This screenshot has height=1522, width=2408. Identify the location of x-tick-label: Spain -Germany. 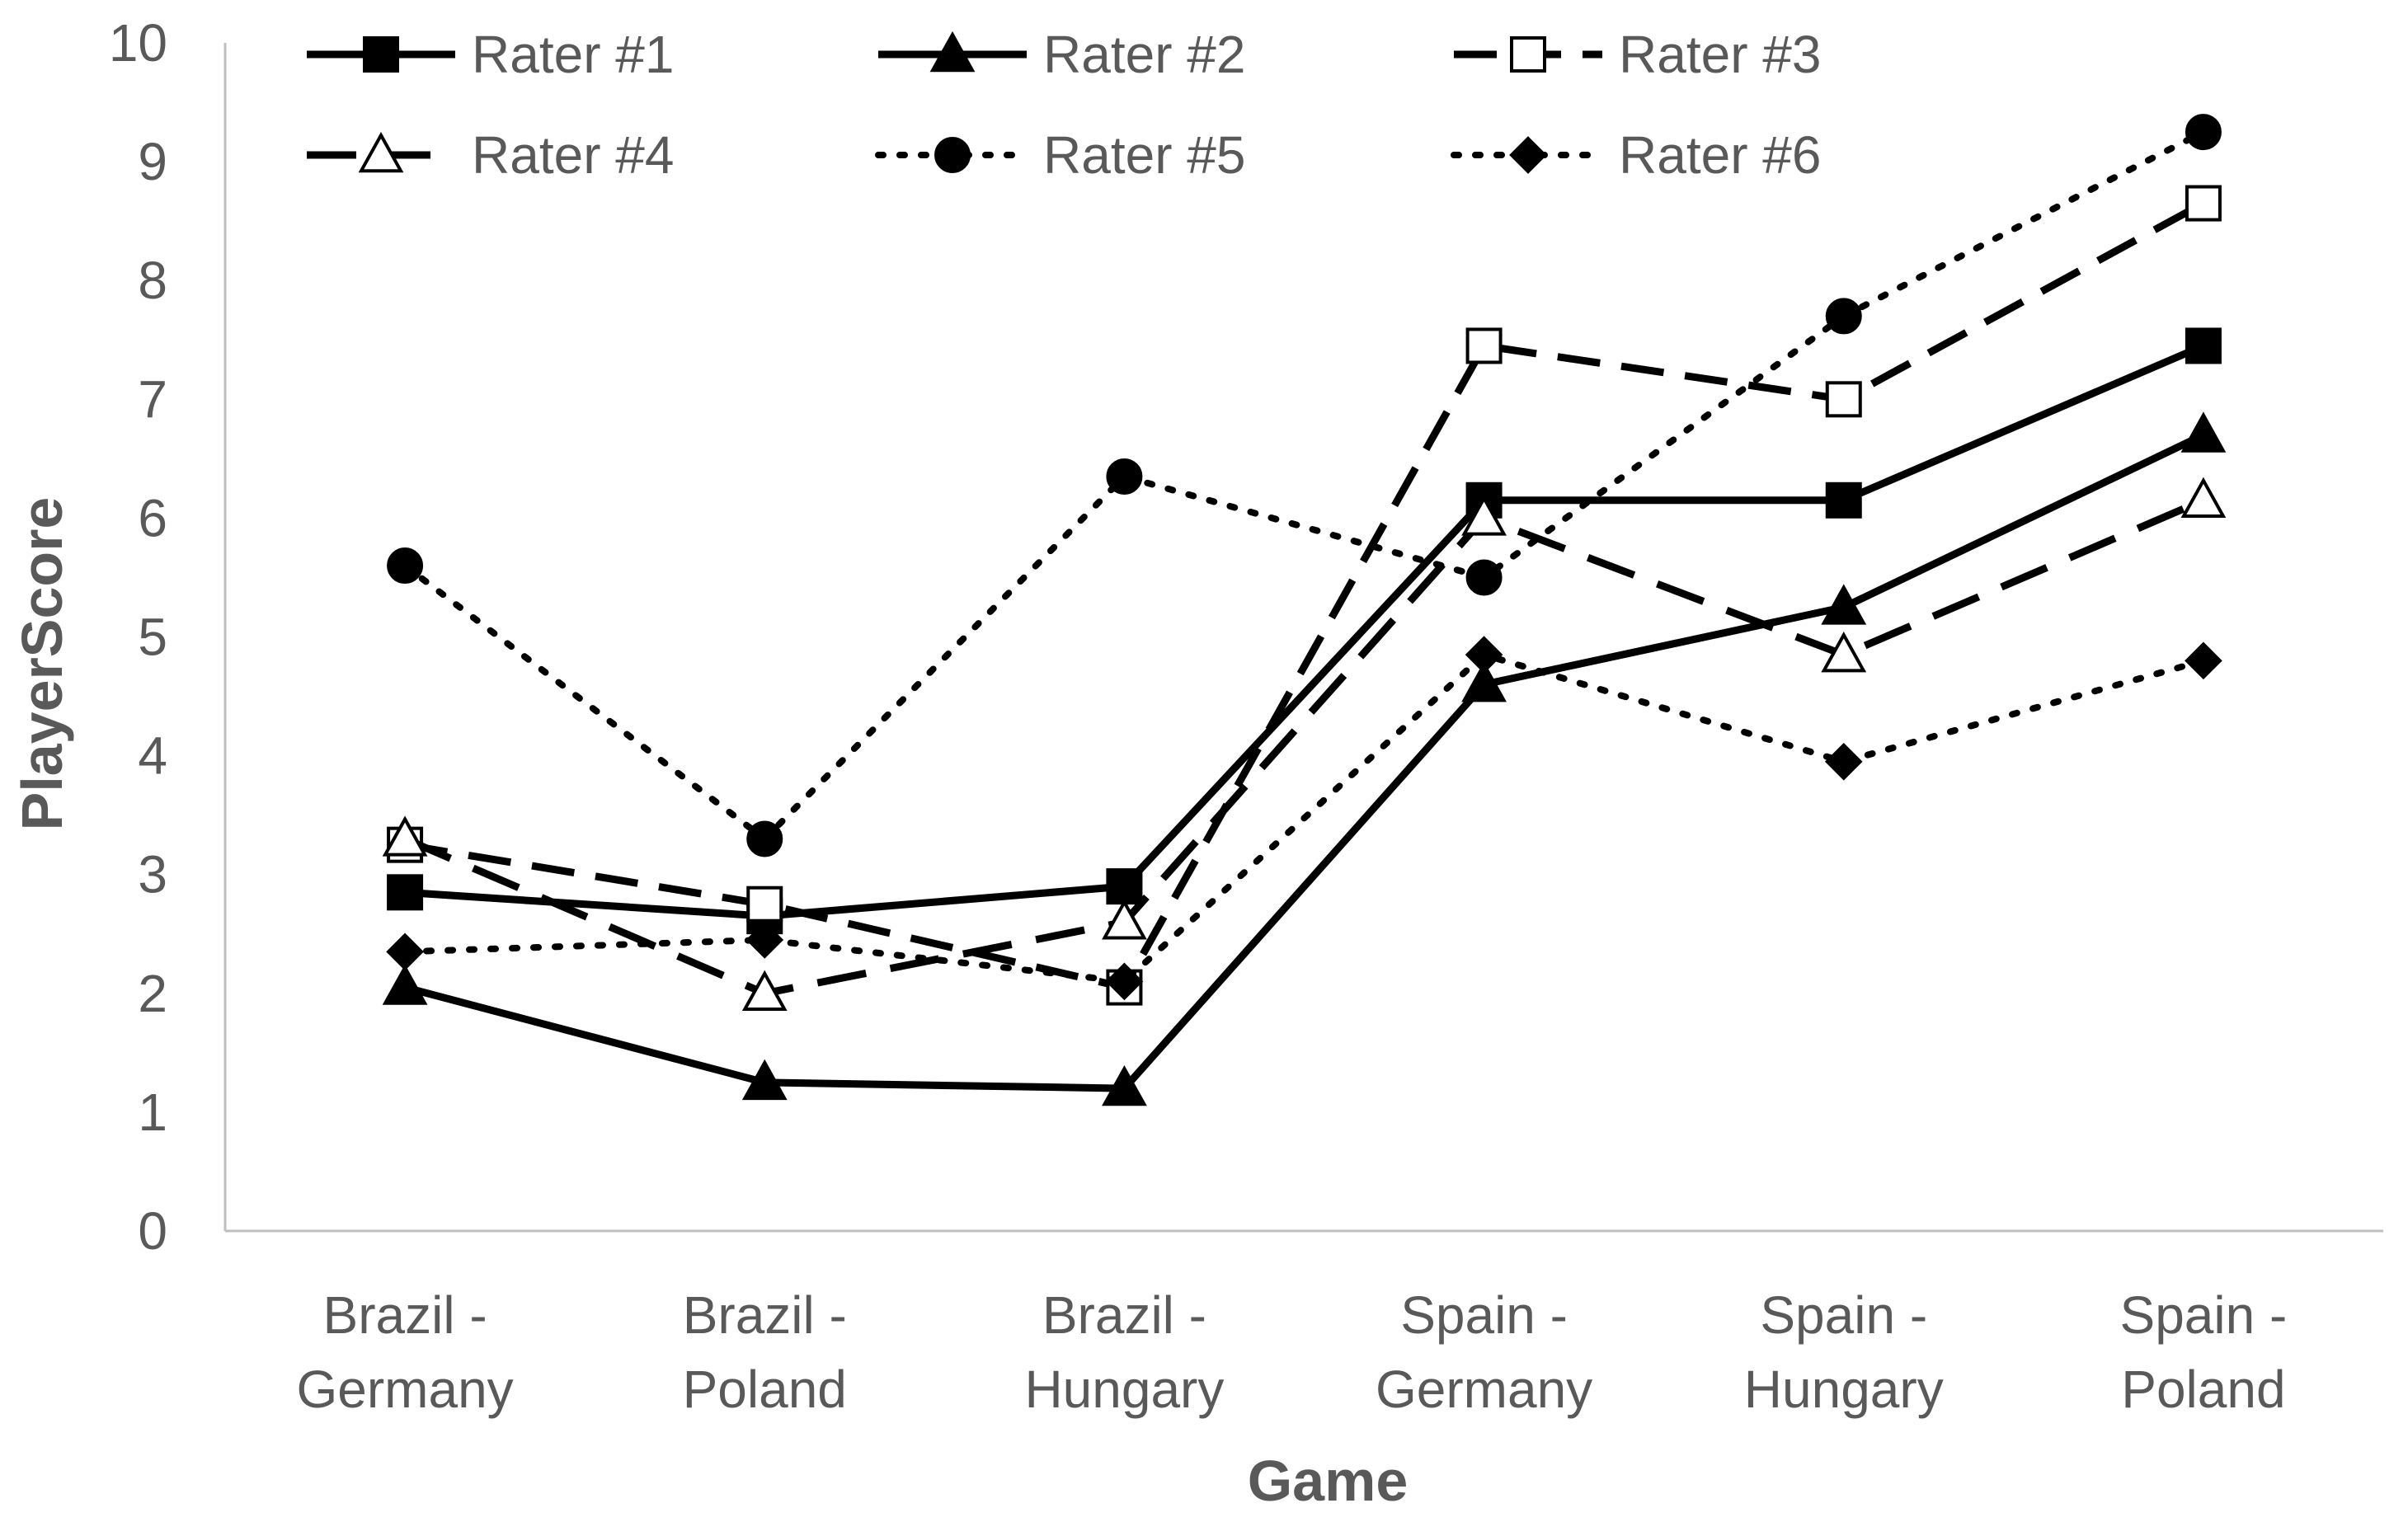
(1484, 1352).